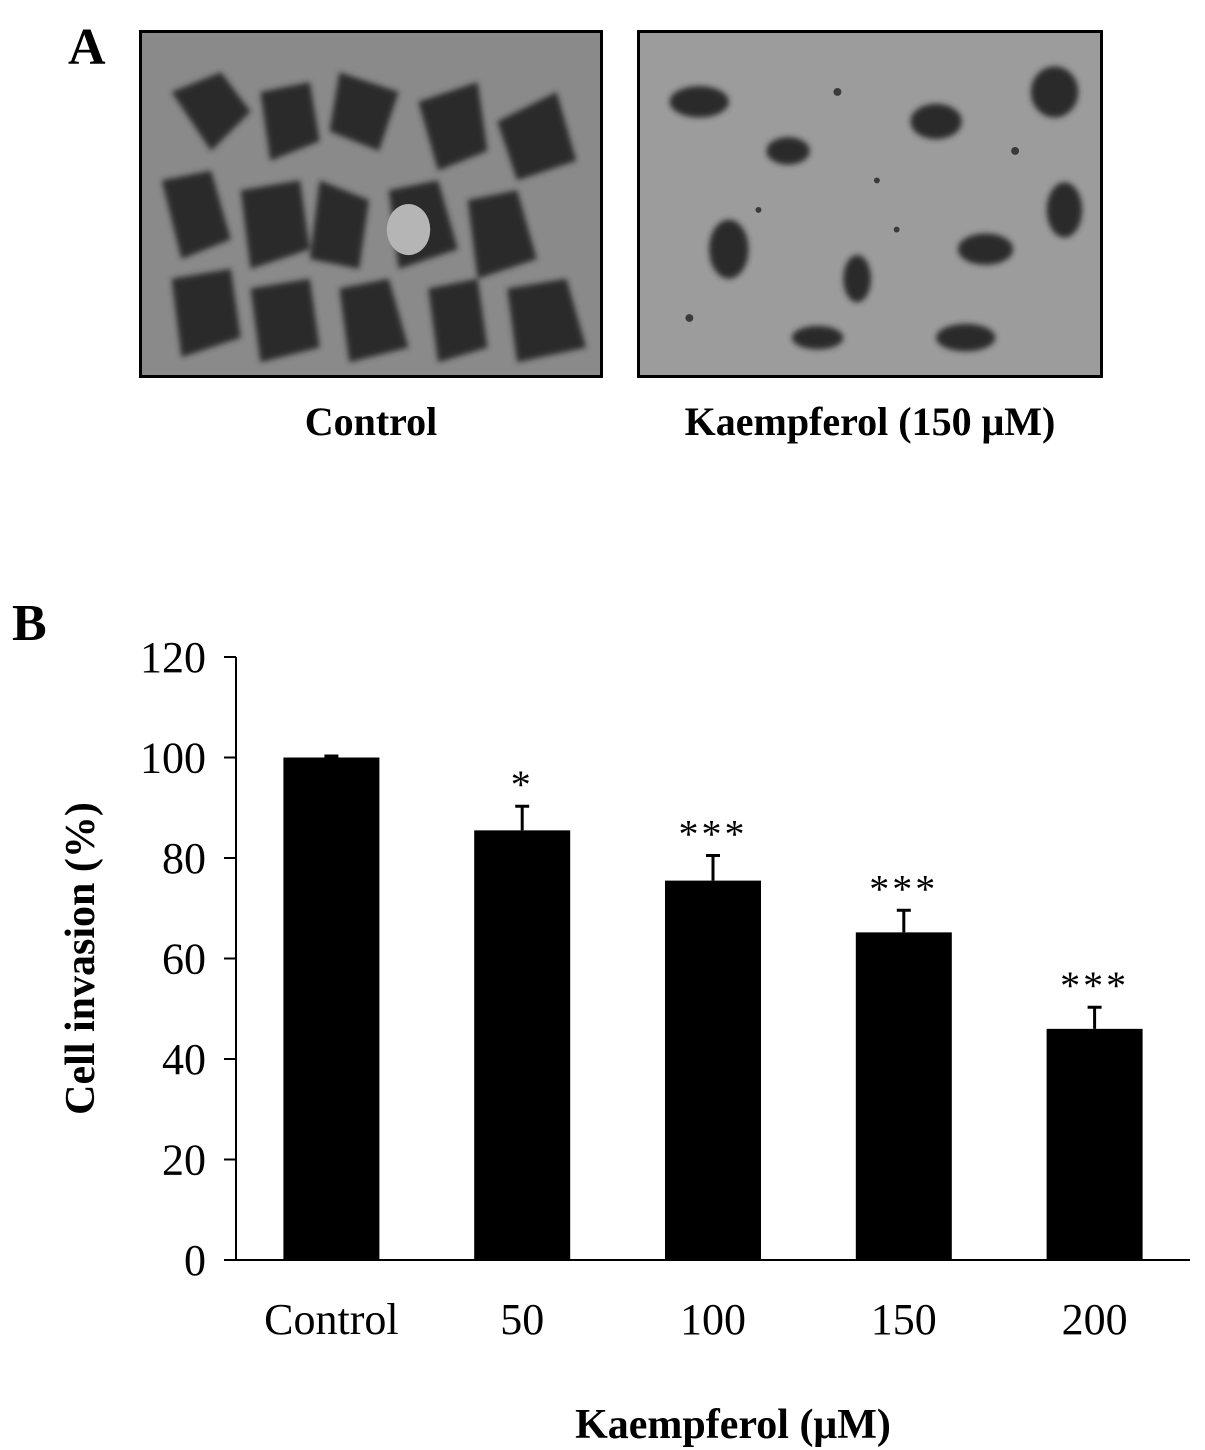 Image resolution: width=1205 pixels, height=1450 pixels. I want to click on micrograph-kaempferol, so click(870, 204).